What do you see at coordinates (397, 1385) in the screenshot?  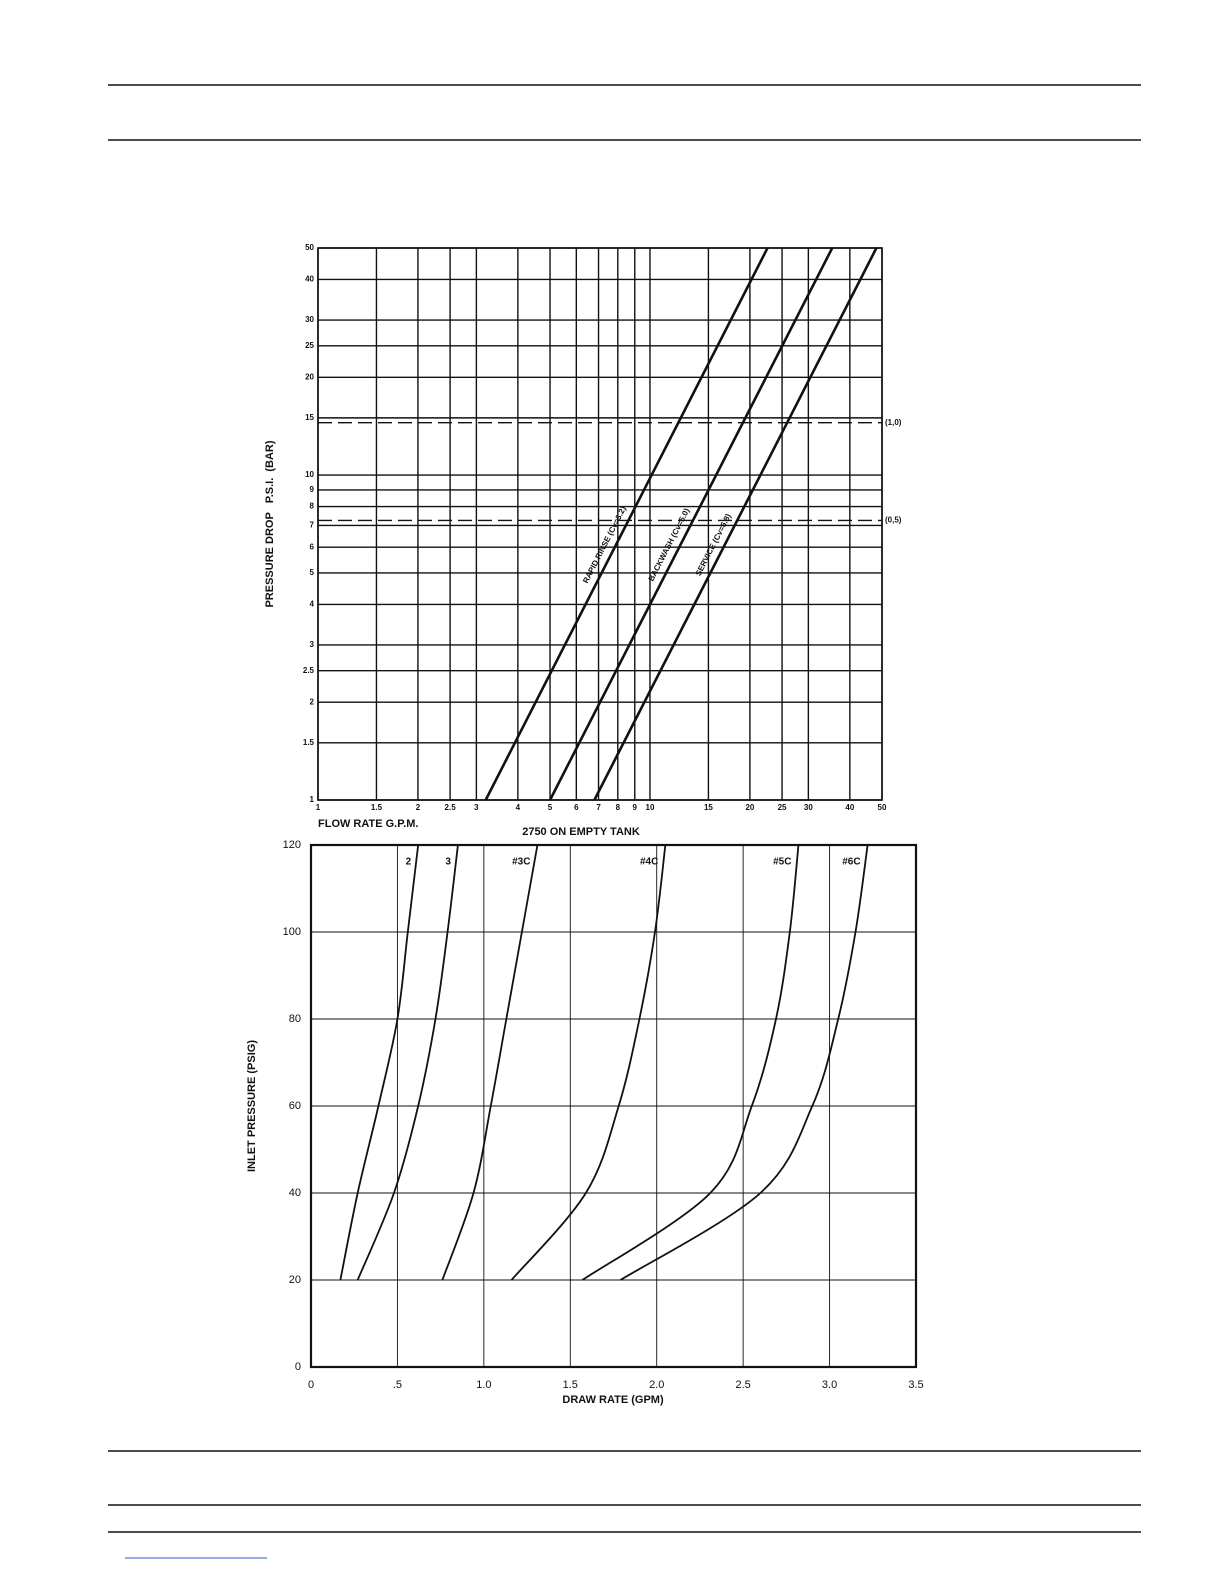 I see `x-tick-label: .5` at bounding box center [397, 1385].